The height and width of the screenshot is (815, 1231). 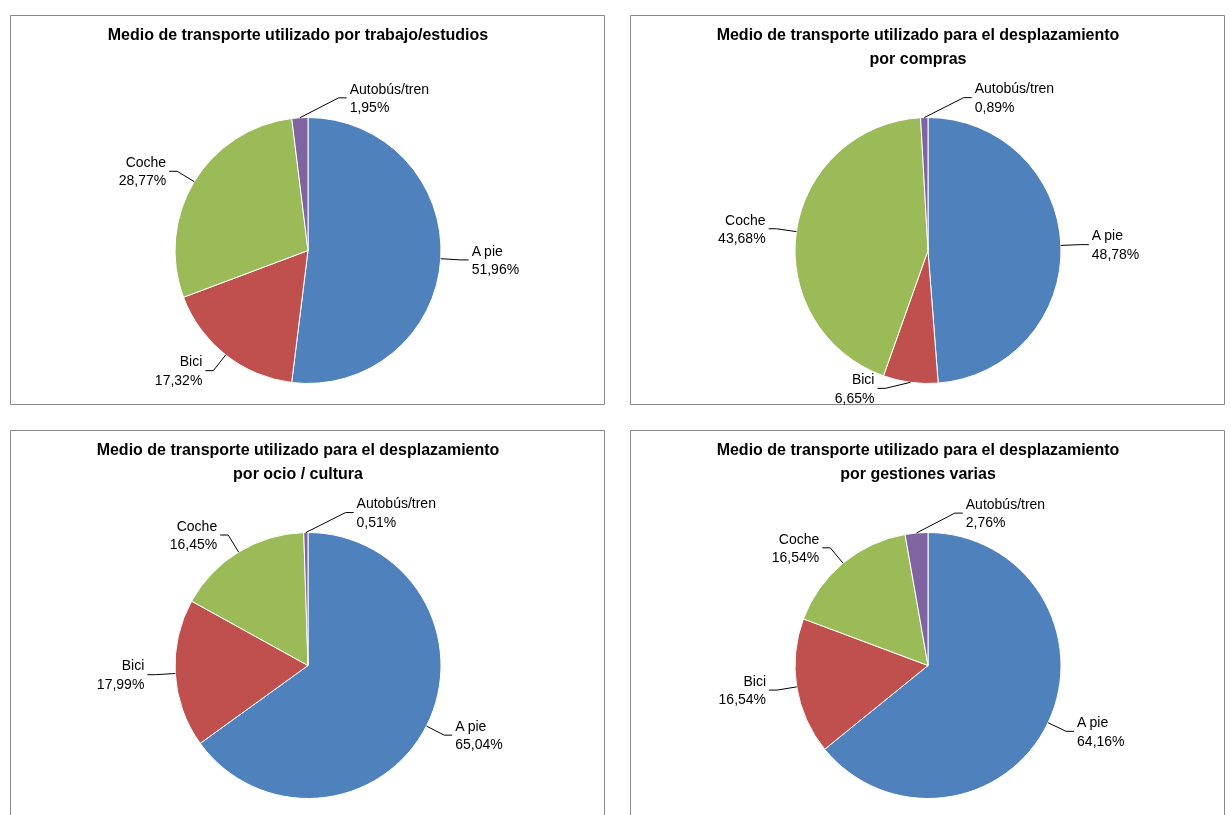 What do you see at coordinates (479, 744) in the screenshot?
I see `data-label: 65,04%` at bounding box center [479, 744].